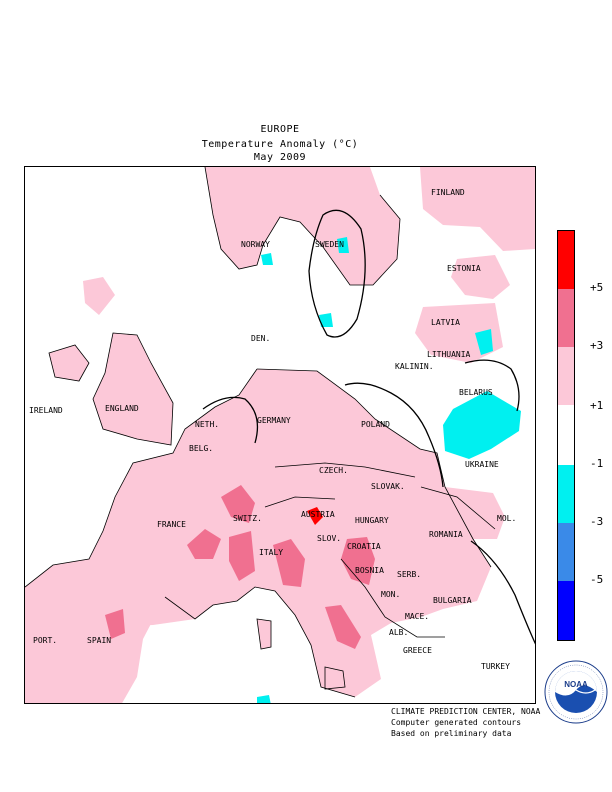 The height and width of the screenshot is (792, 612). I want to click on hot-anomaly-areas, so click(240, 567).